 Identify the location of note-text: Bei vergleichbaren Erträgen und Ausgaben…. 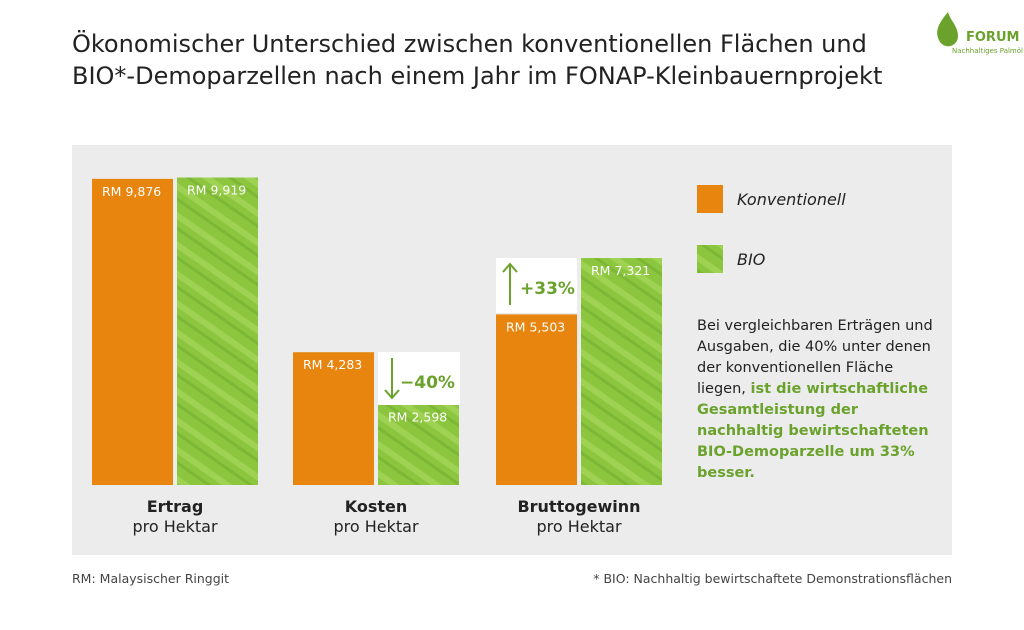
(815, 357).